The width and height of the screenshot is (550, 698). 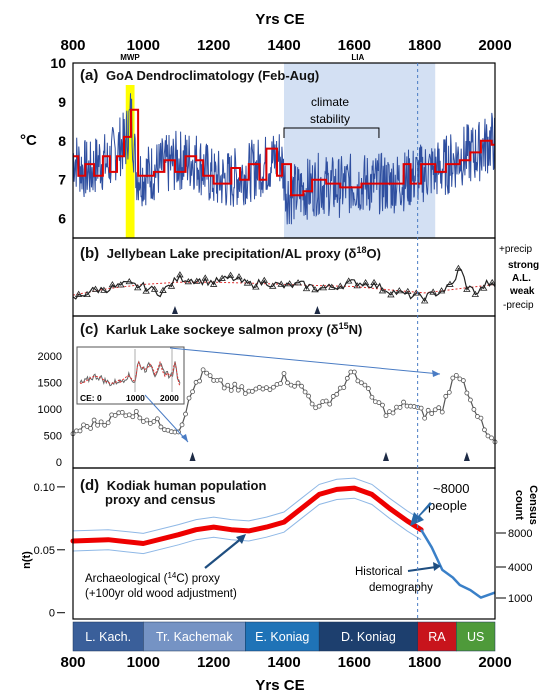 I want to click on panel-b-markers, so click(x=285, y=284).